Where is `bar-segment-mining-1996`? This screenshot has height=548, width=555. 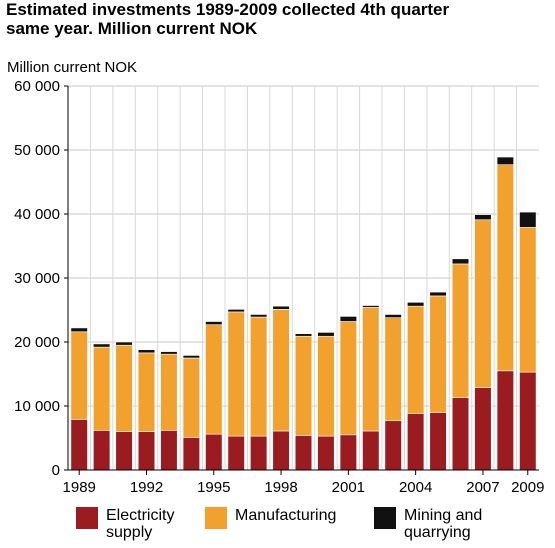 bar-segment-mining-1996 is located at coordinates (236, 311).